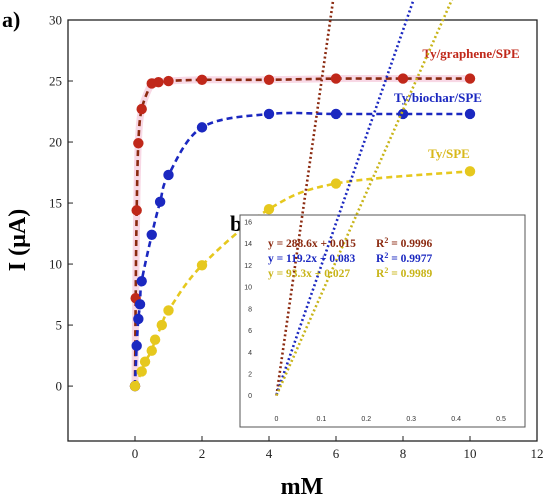 The width and height of the screenshot is (550, 501). I want to click on fit-equation: y = 119.2x + 0.083, so click(311, 259).